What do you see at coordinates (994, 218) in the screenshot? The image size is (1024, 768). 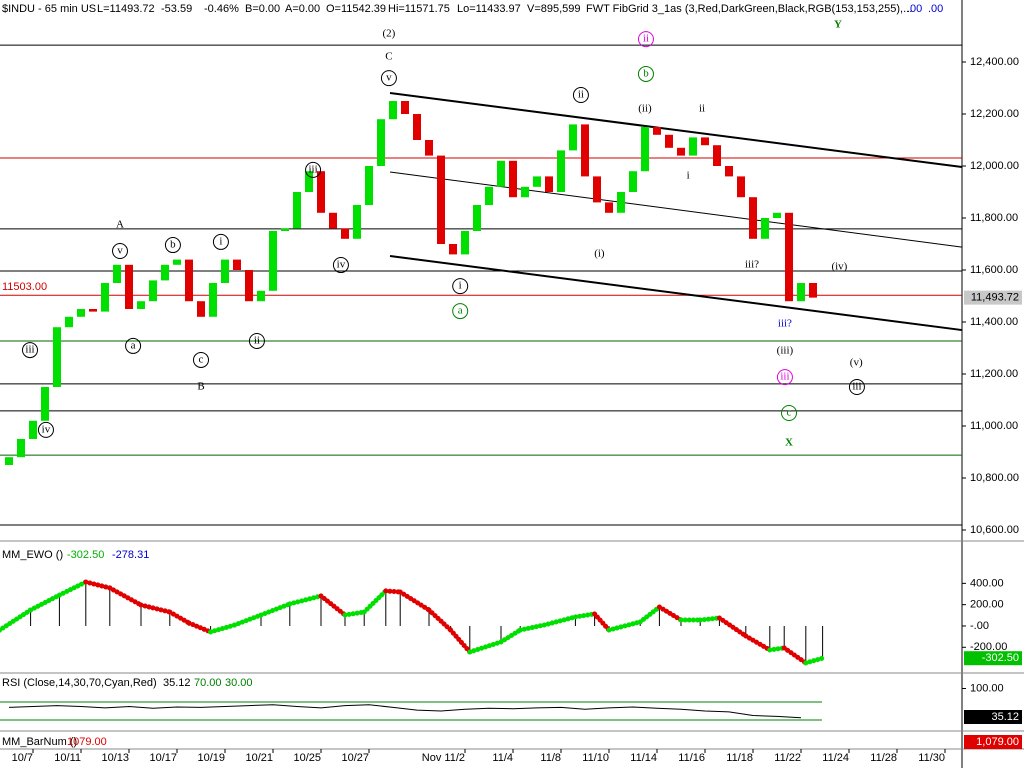 I see `y-tick-label: 11,800.00` at bounding box center [994, 218].